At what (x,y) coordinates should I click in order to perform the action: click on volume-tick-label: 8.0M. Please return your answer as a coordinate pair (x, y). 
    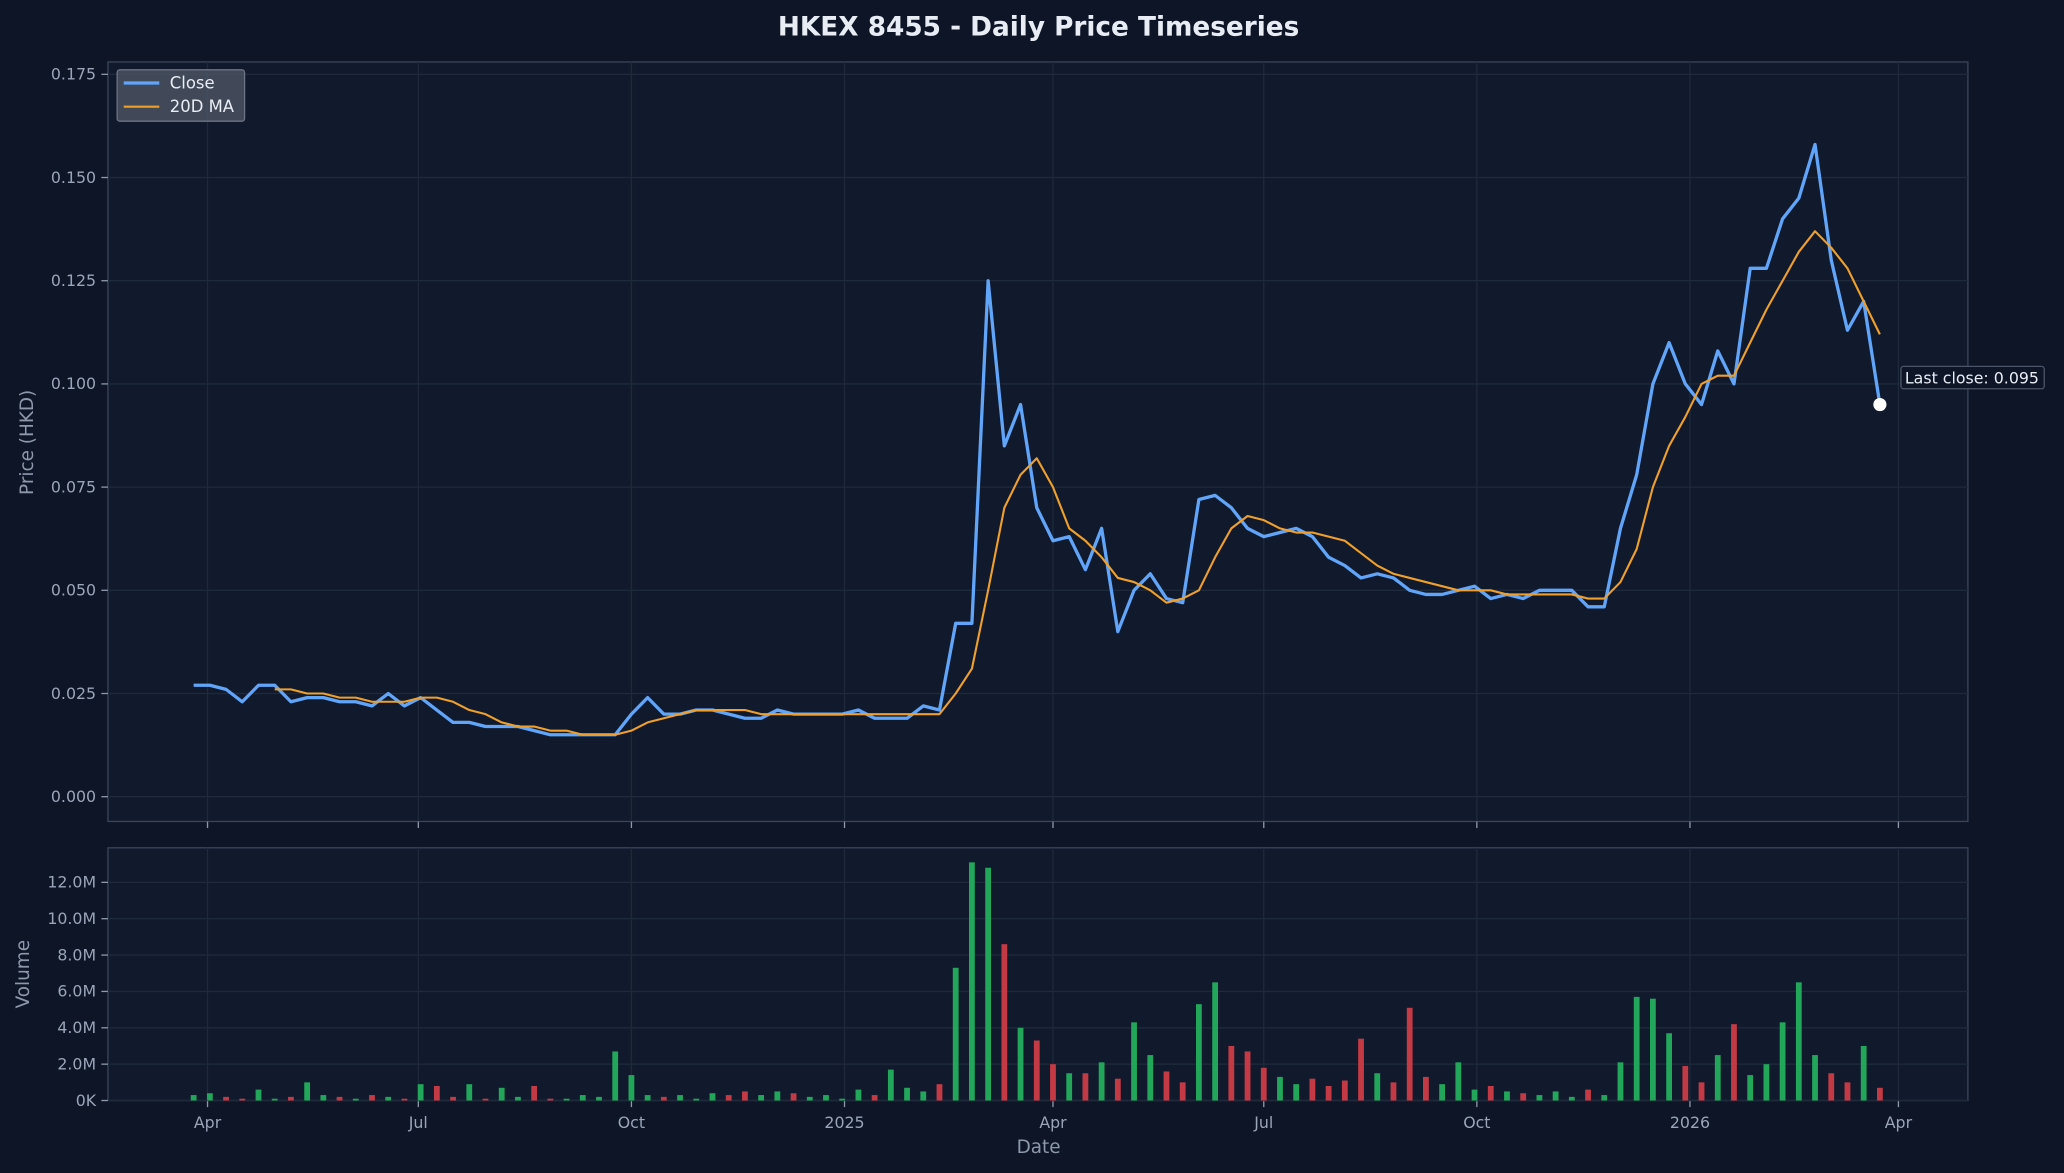
    Looking at the image, I should click on (76, 954).